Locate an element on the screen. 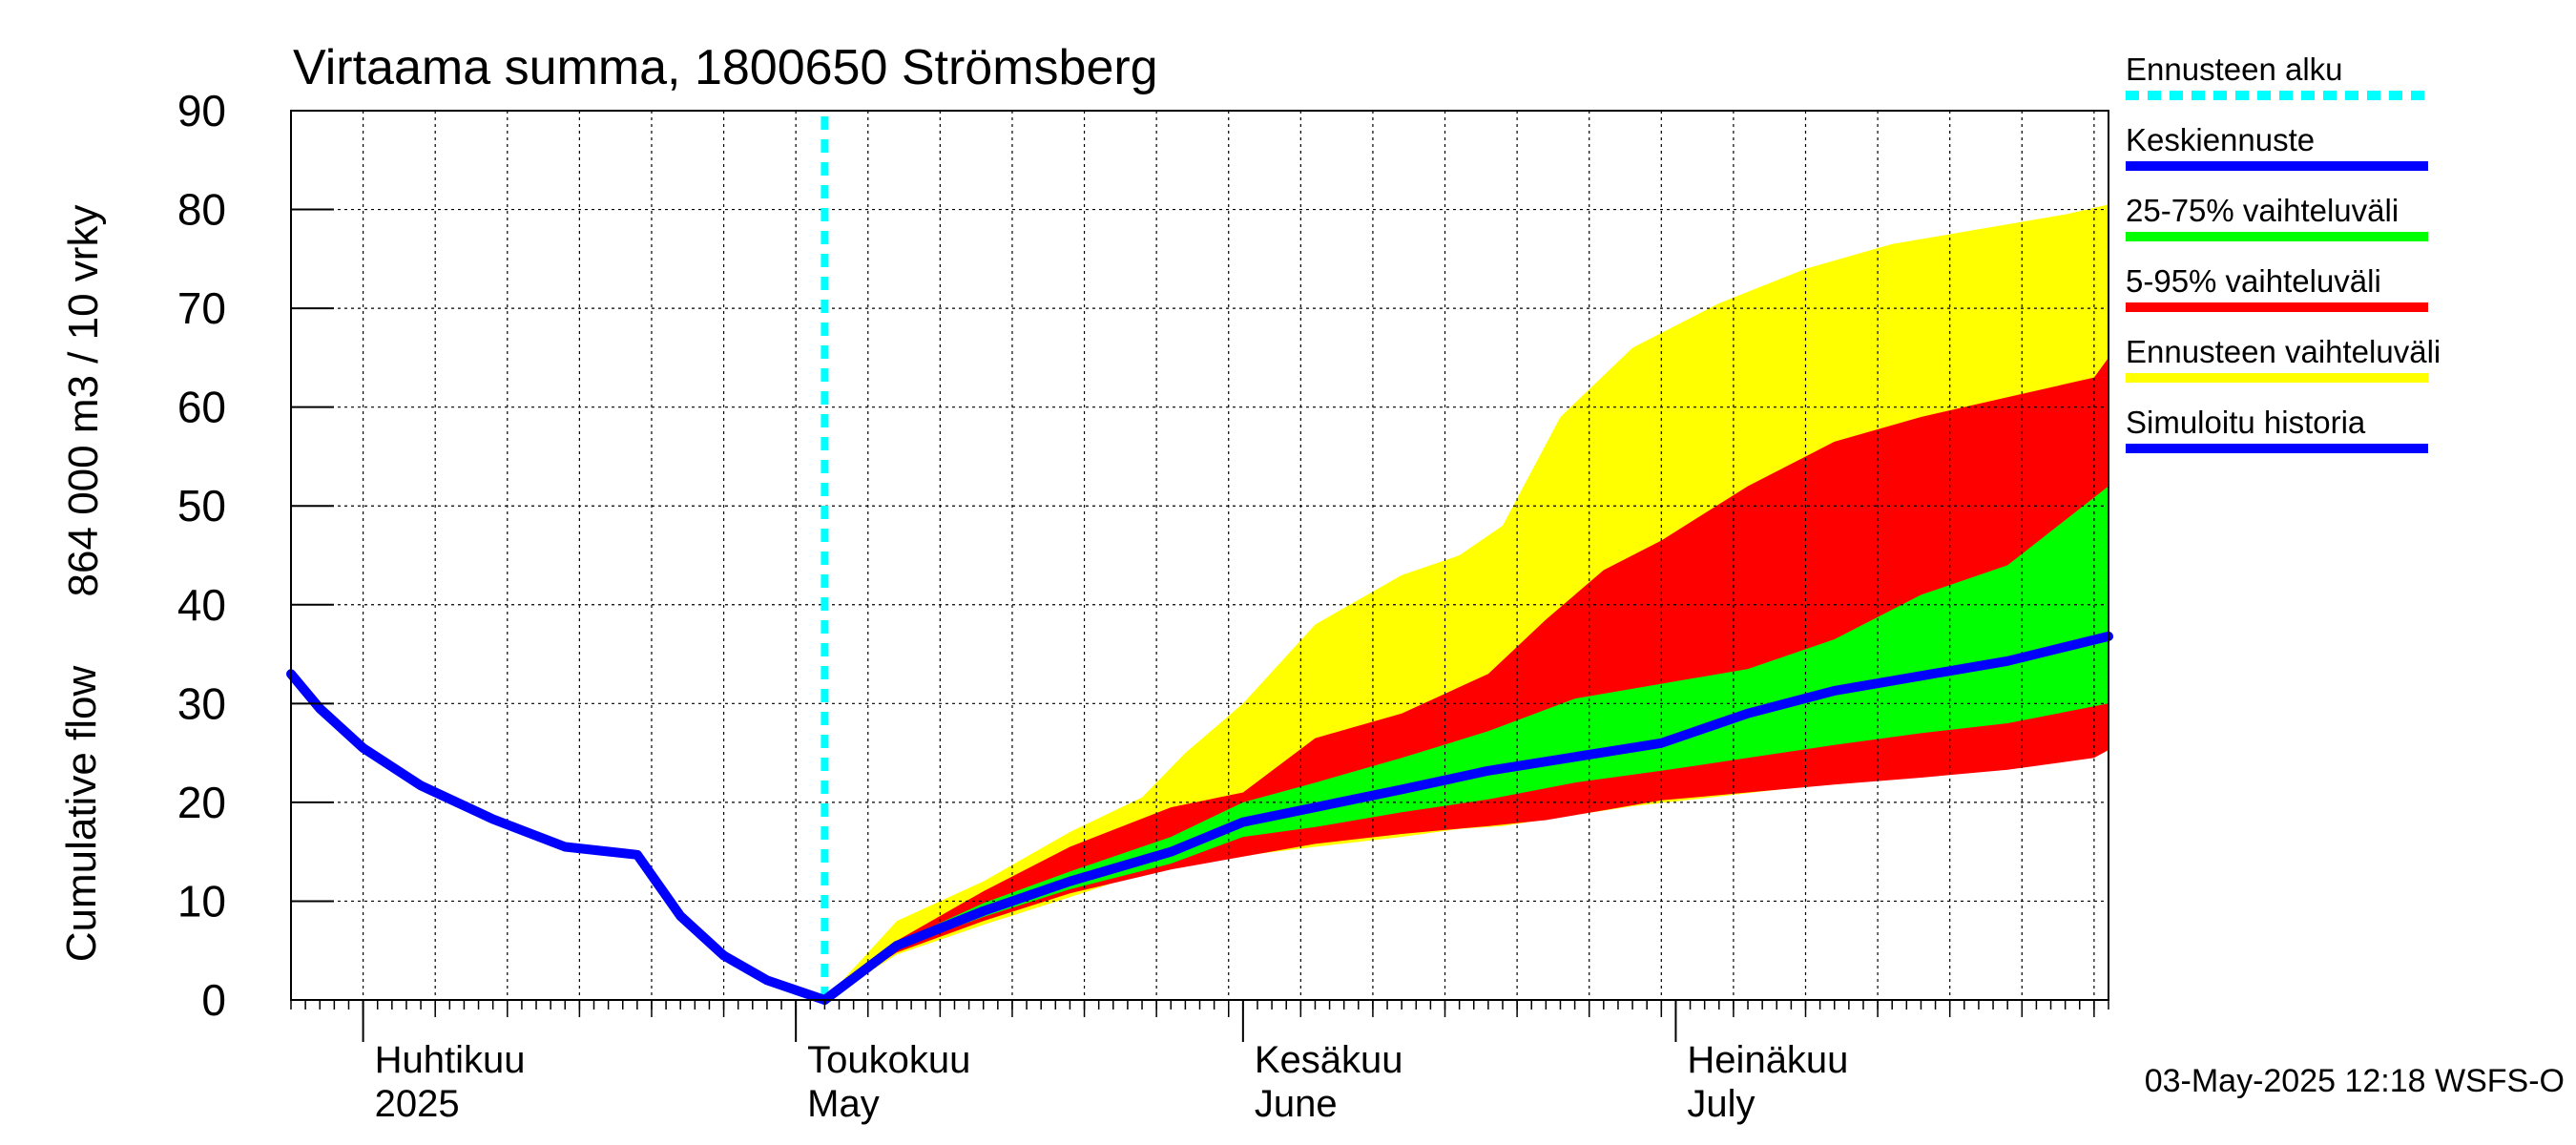  month-label-fi: Huhtikuu is located at coordinates (450, 1060).